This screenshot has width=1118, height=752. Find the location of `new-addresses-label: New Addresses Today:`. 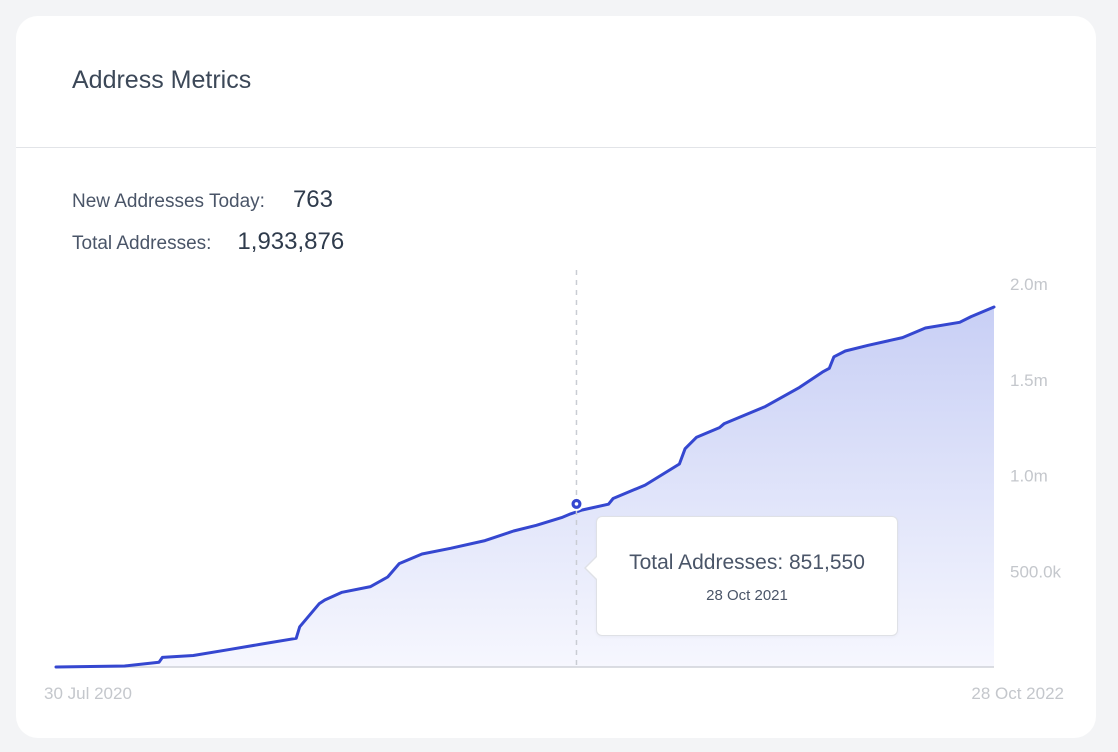

new-addresses-label: New Addresses Today: is located at coordinates (168, 201).